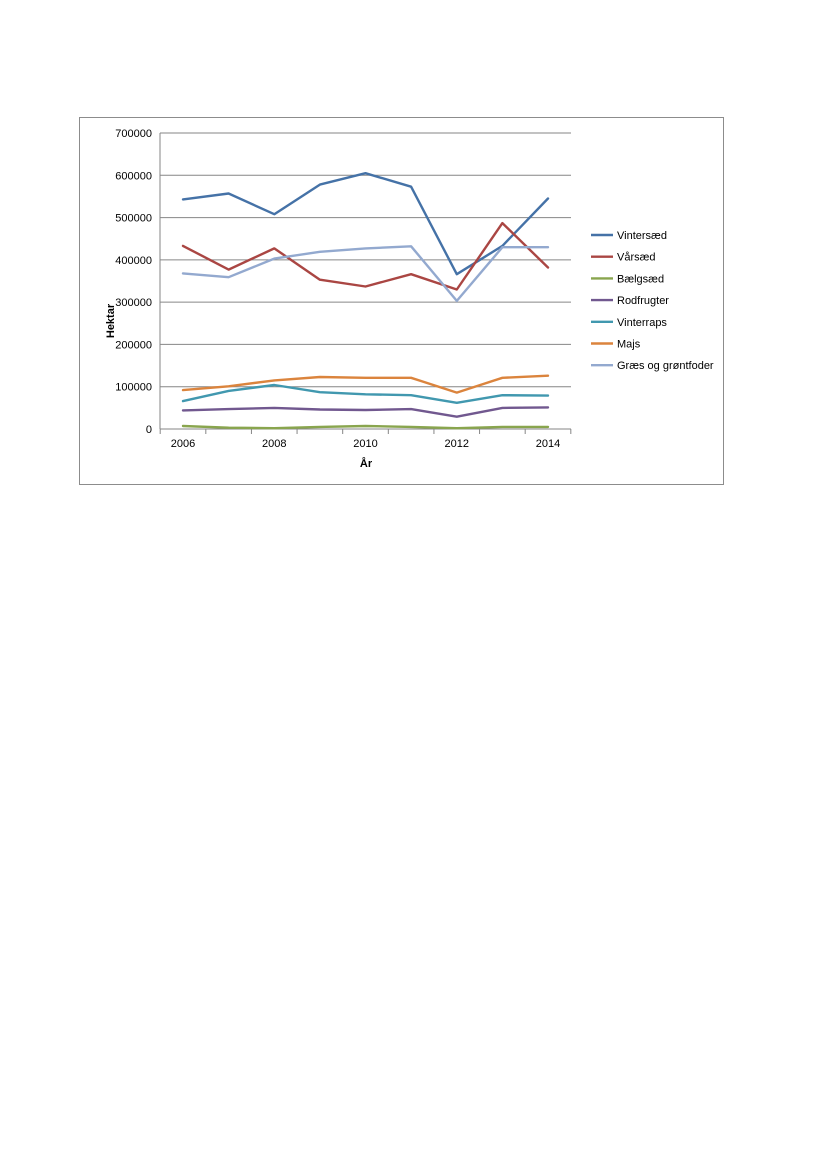 Image resolution: width=827 pixels, height=1169 pixels. I want to click on series-line-majs, so click(365, 384).